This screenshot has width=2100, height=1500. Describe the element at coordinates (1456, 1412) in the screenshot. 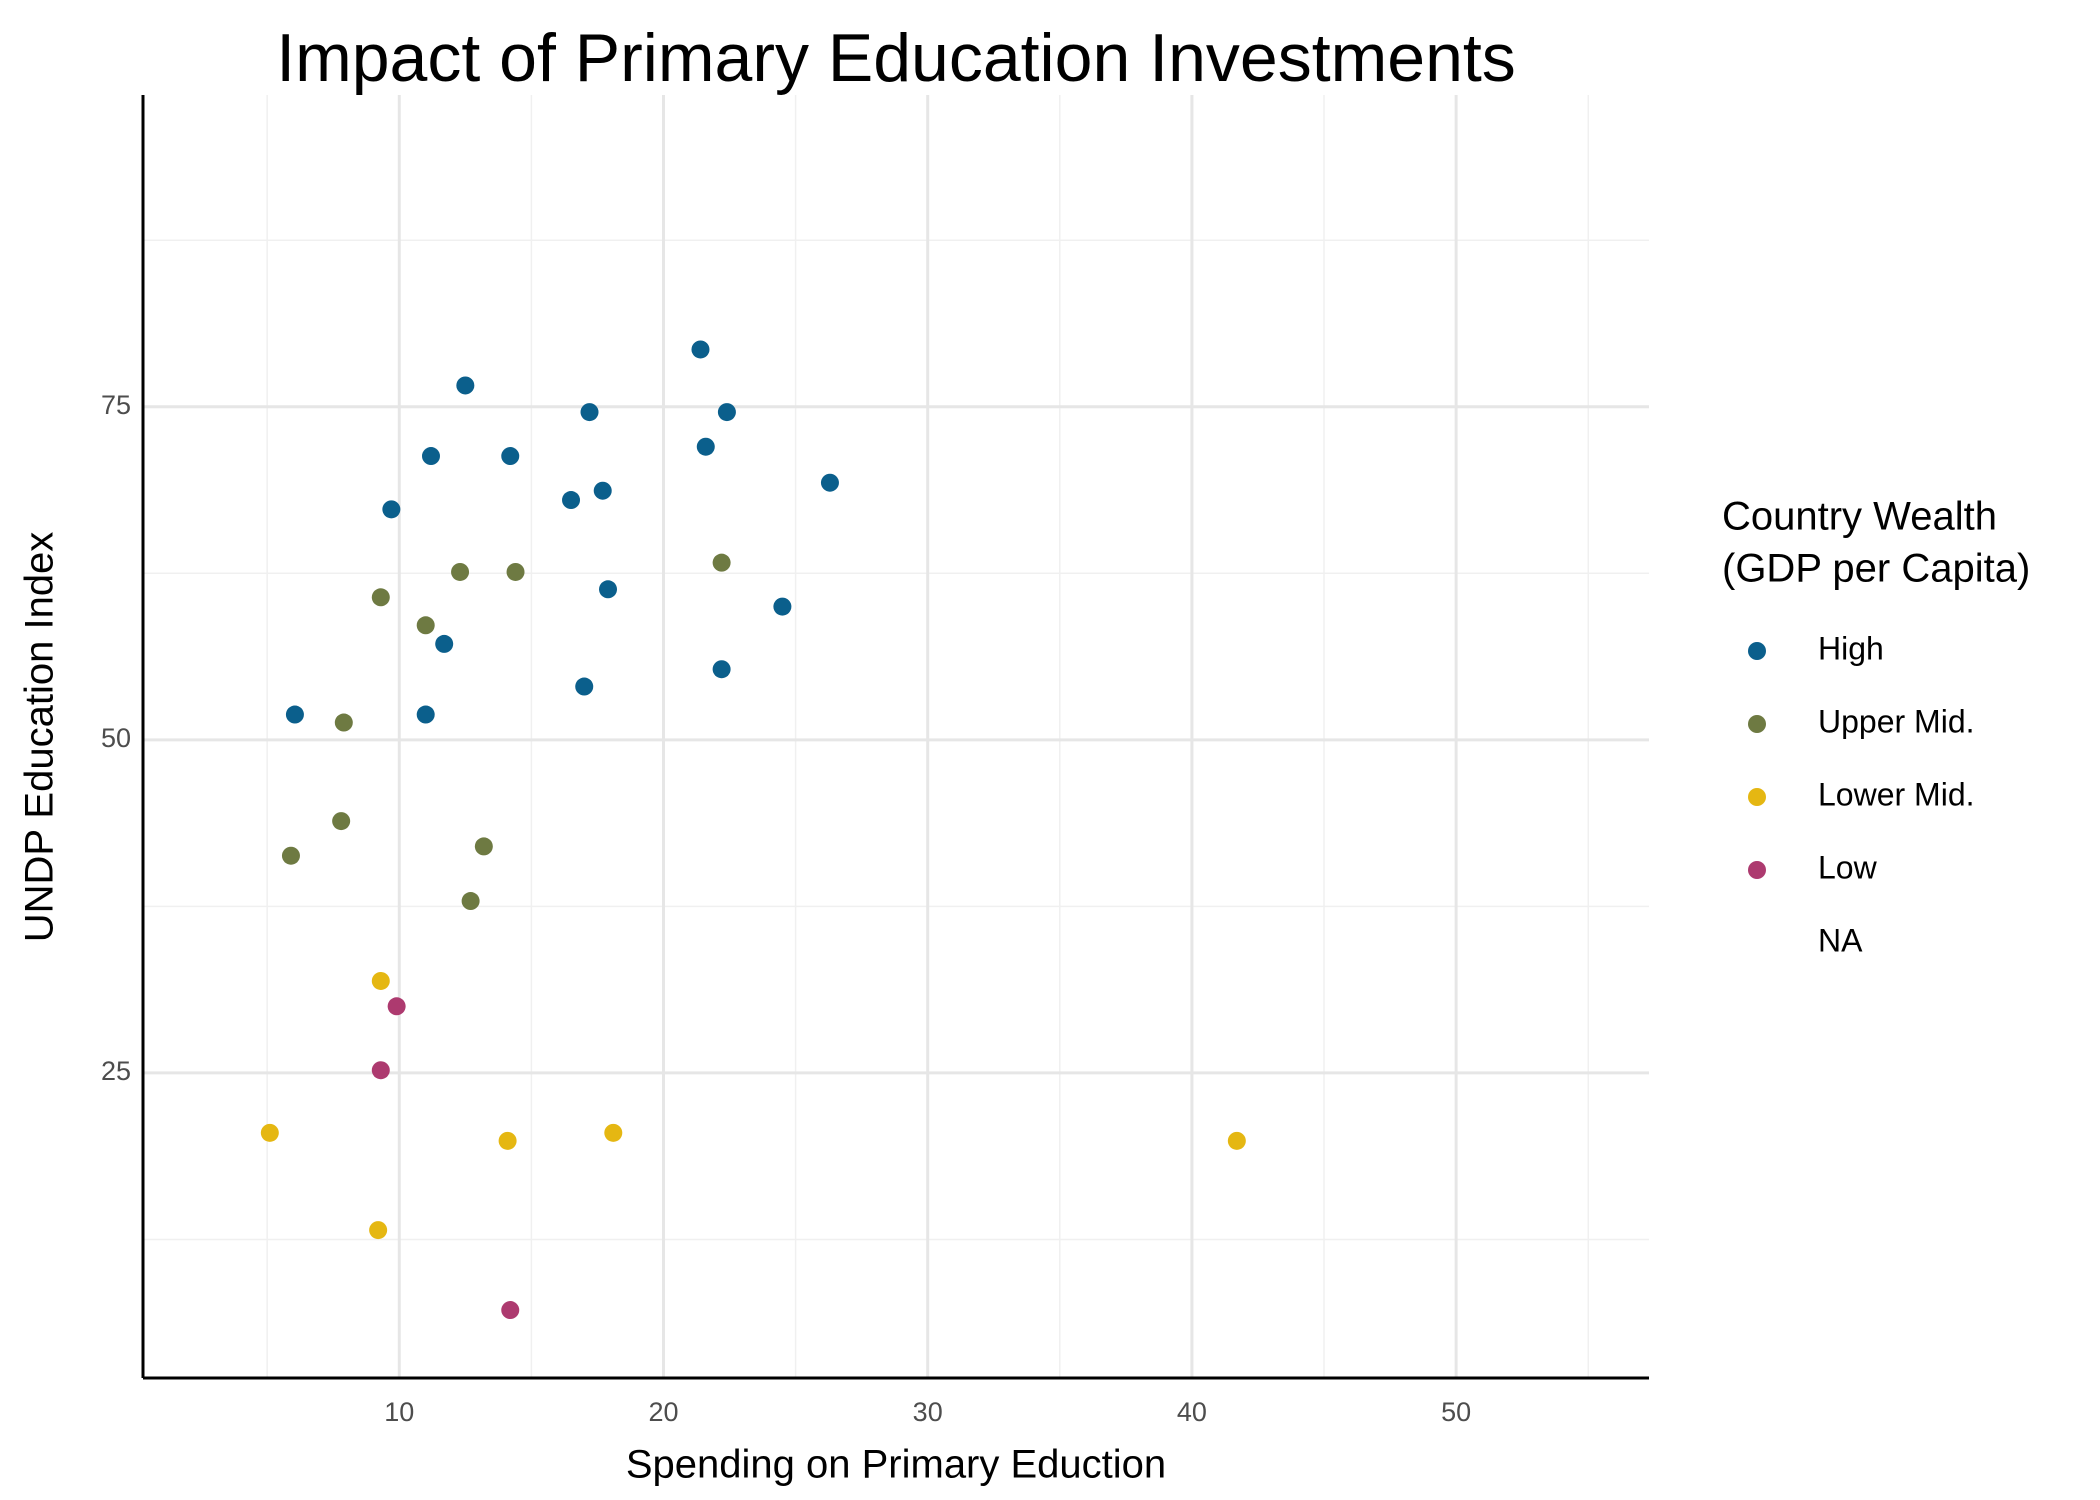

I see `x-tick-label: 50` at that location.